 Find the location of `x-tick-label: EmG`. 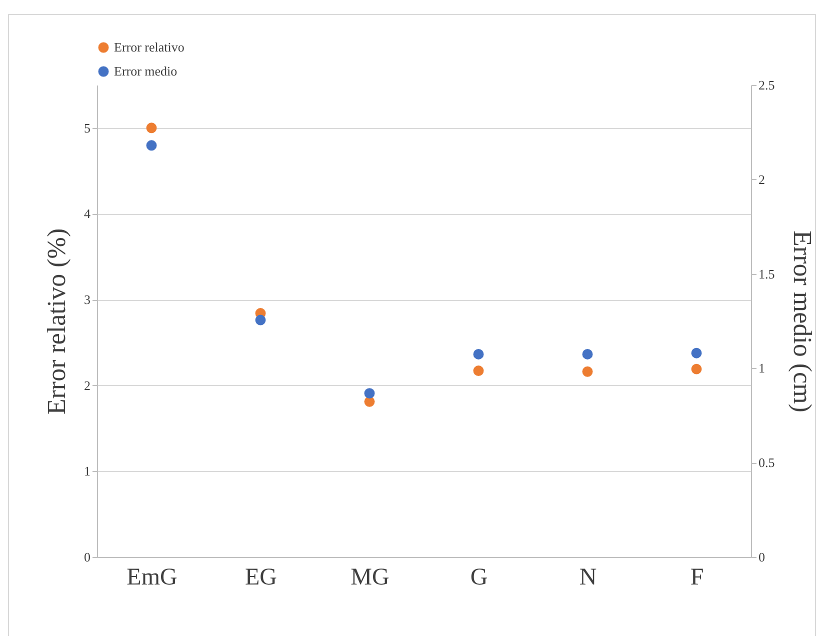

x-tick-label: EmG is located at coordinates (152, 577).